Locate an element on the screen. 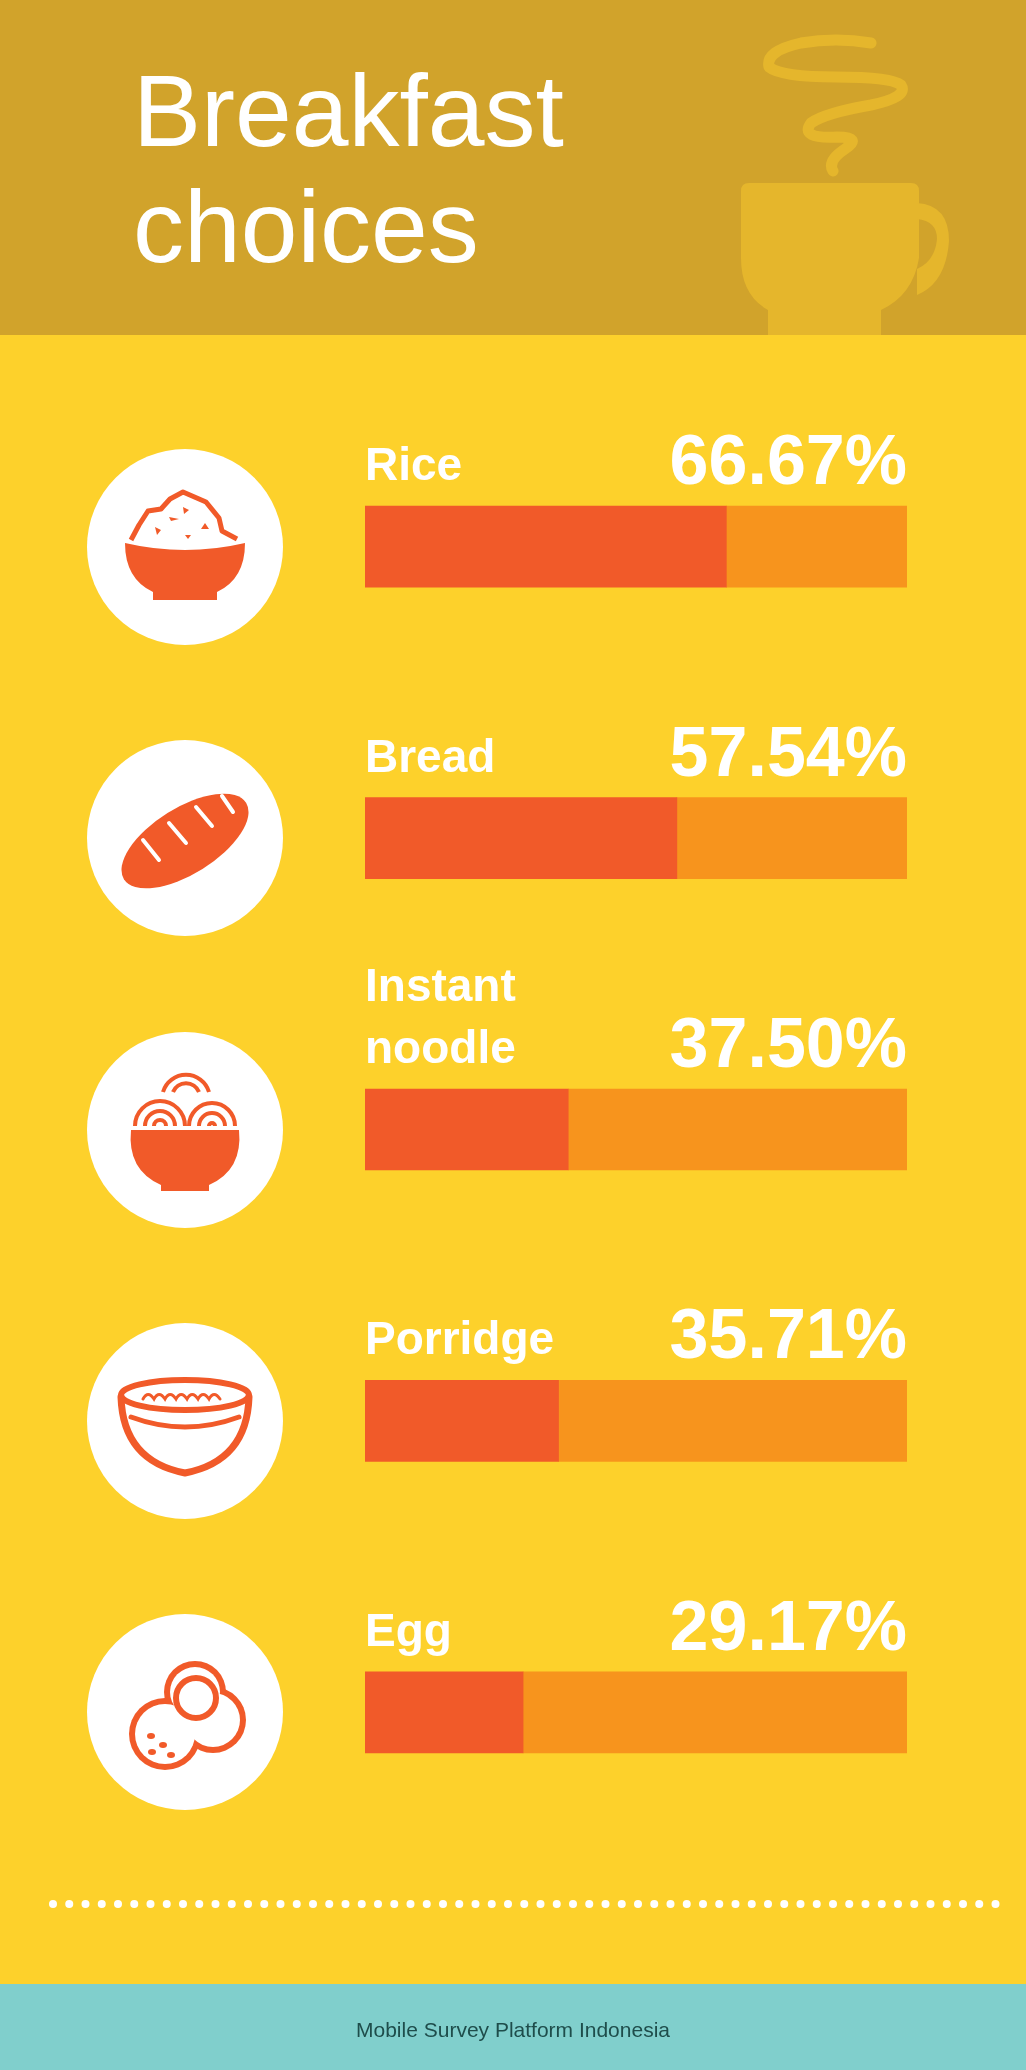 The height and width of the screenshot is (2070, 1026). data-label: 57.54% is located at coordinates (788, 751).